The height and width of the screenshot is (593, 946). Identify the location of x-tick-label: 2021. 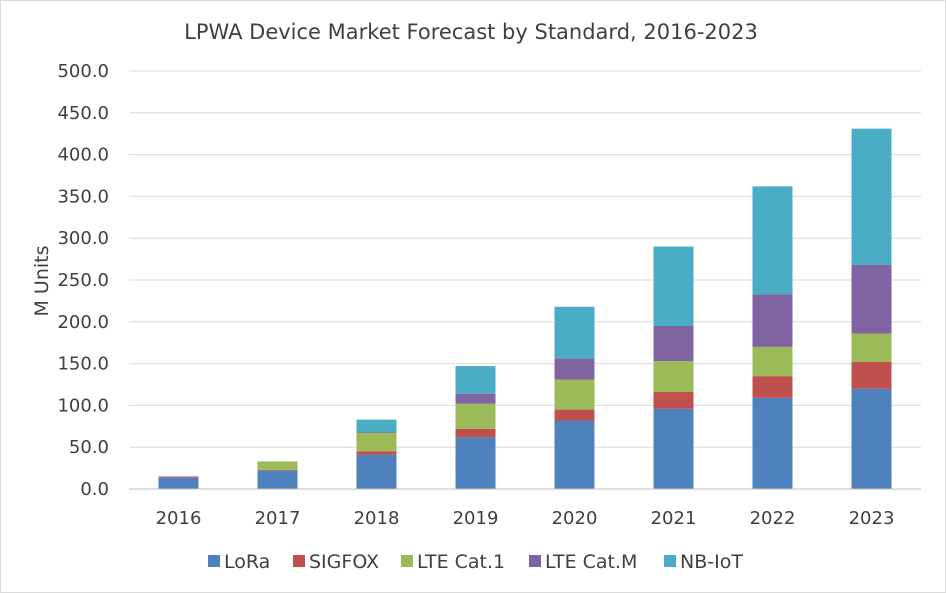
(674, 518).